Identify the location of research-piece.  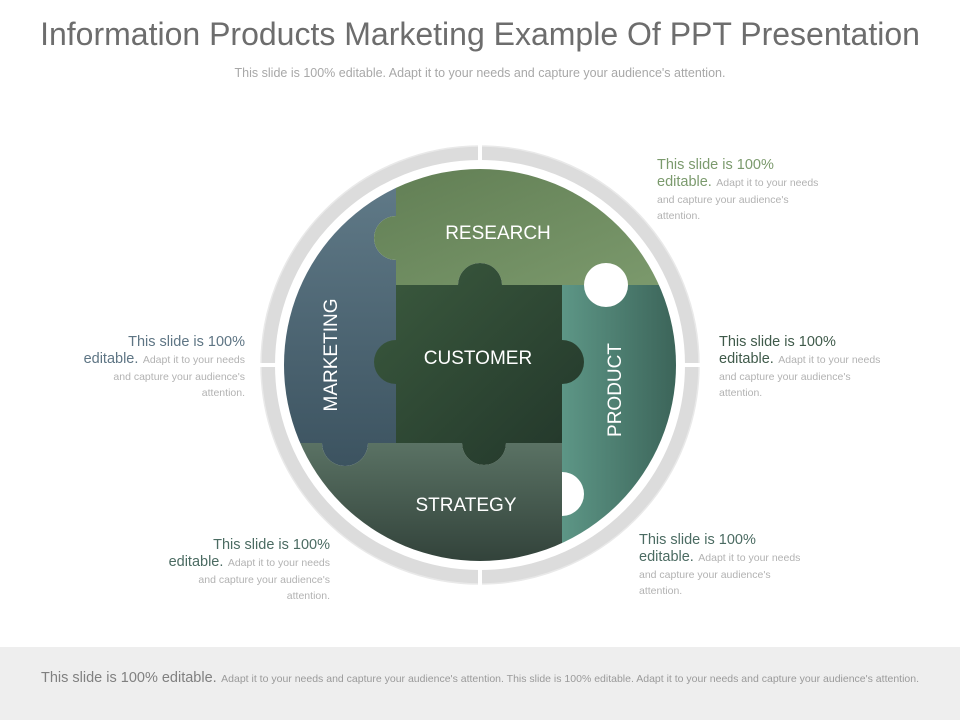
(525, 227).